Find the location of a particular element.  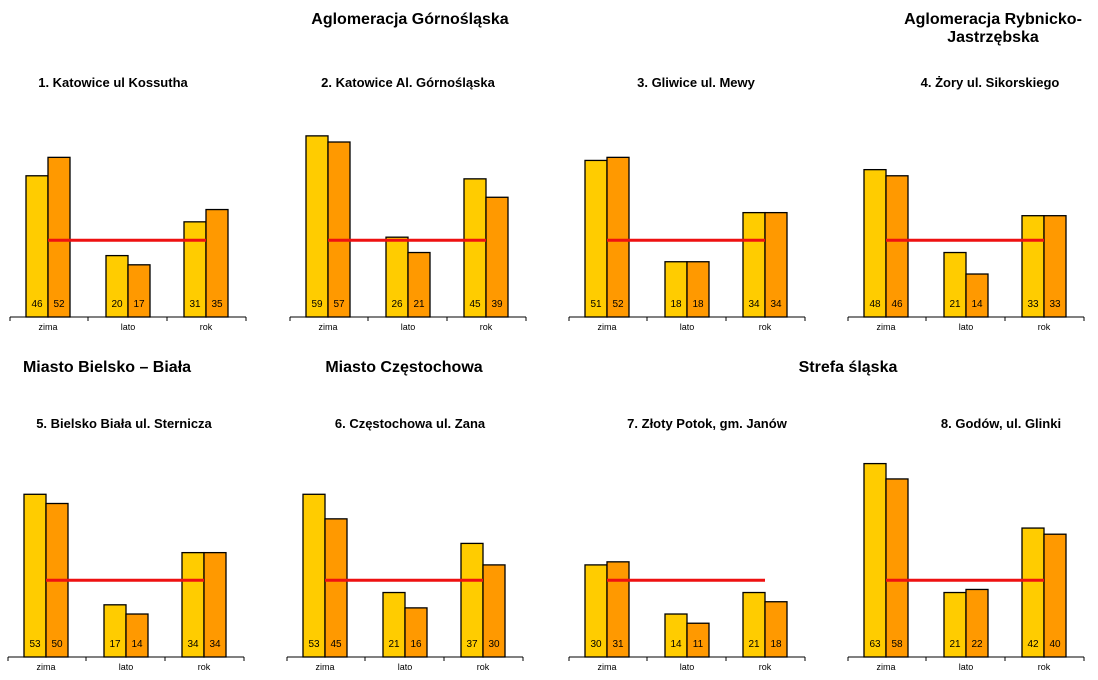

chart-title-4: 4. Żory ul. Sikorskiego is located at coordinates (990, 82).